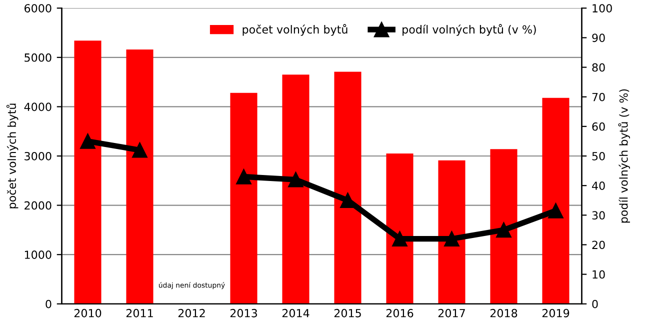 The image size is (650, 325). I want to click on y2-tick-label: 70, so click(598, 97).